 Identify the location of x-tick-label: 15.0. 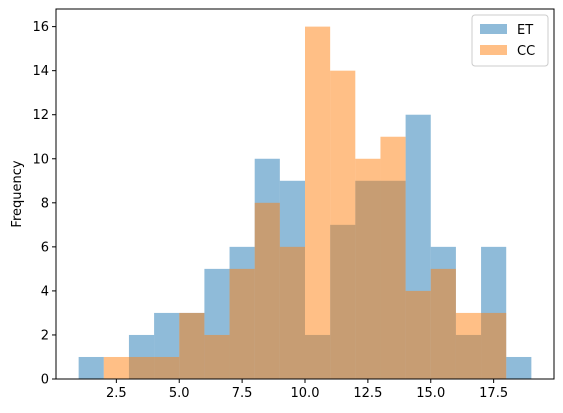
(430, 393).